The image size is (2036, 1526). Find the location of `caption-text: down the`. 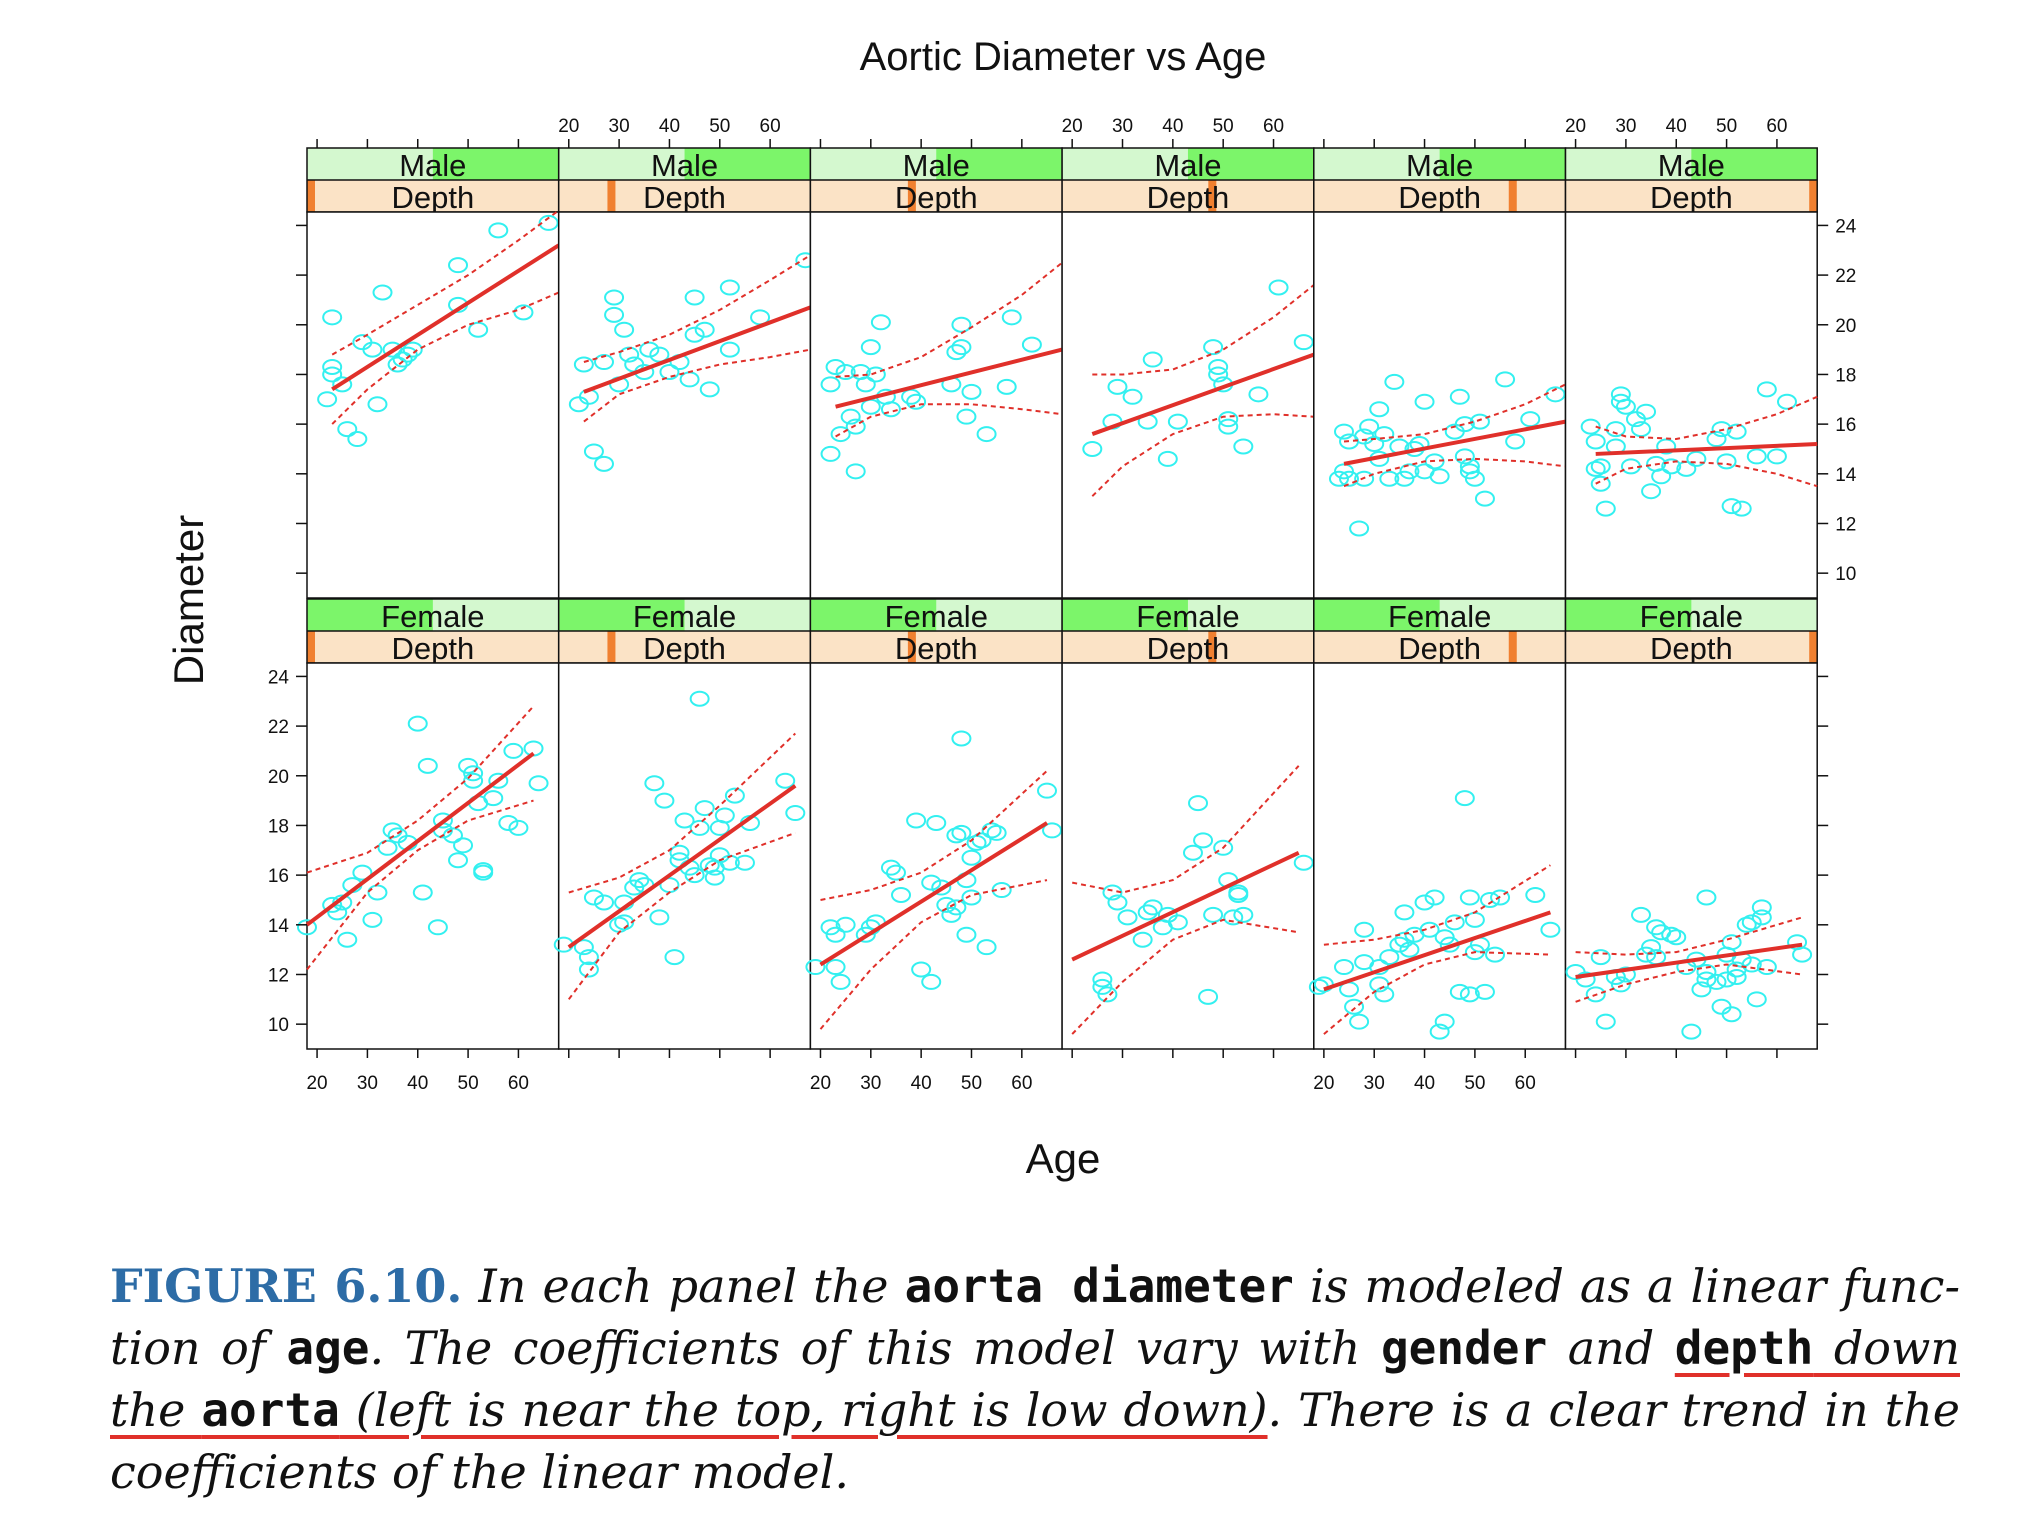

caption-text: down the is located at coordinates (1035, 1379).